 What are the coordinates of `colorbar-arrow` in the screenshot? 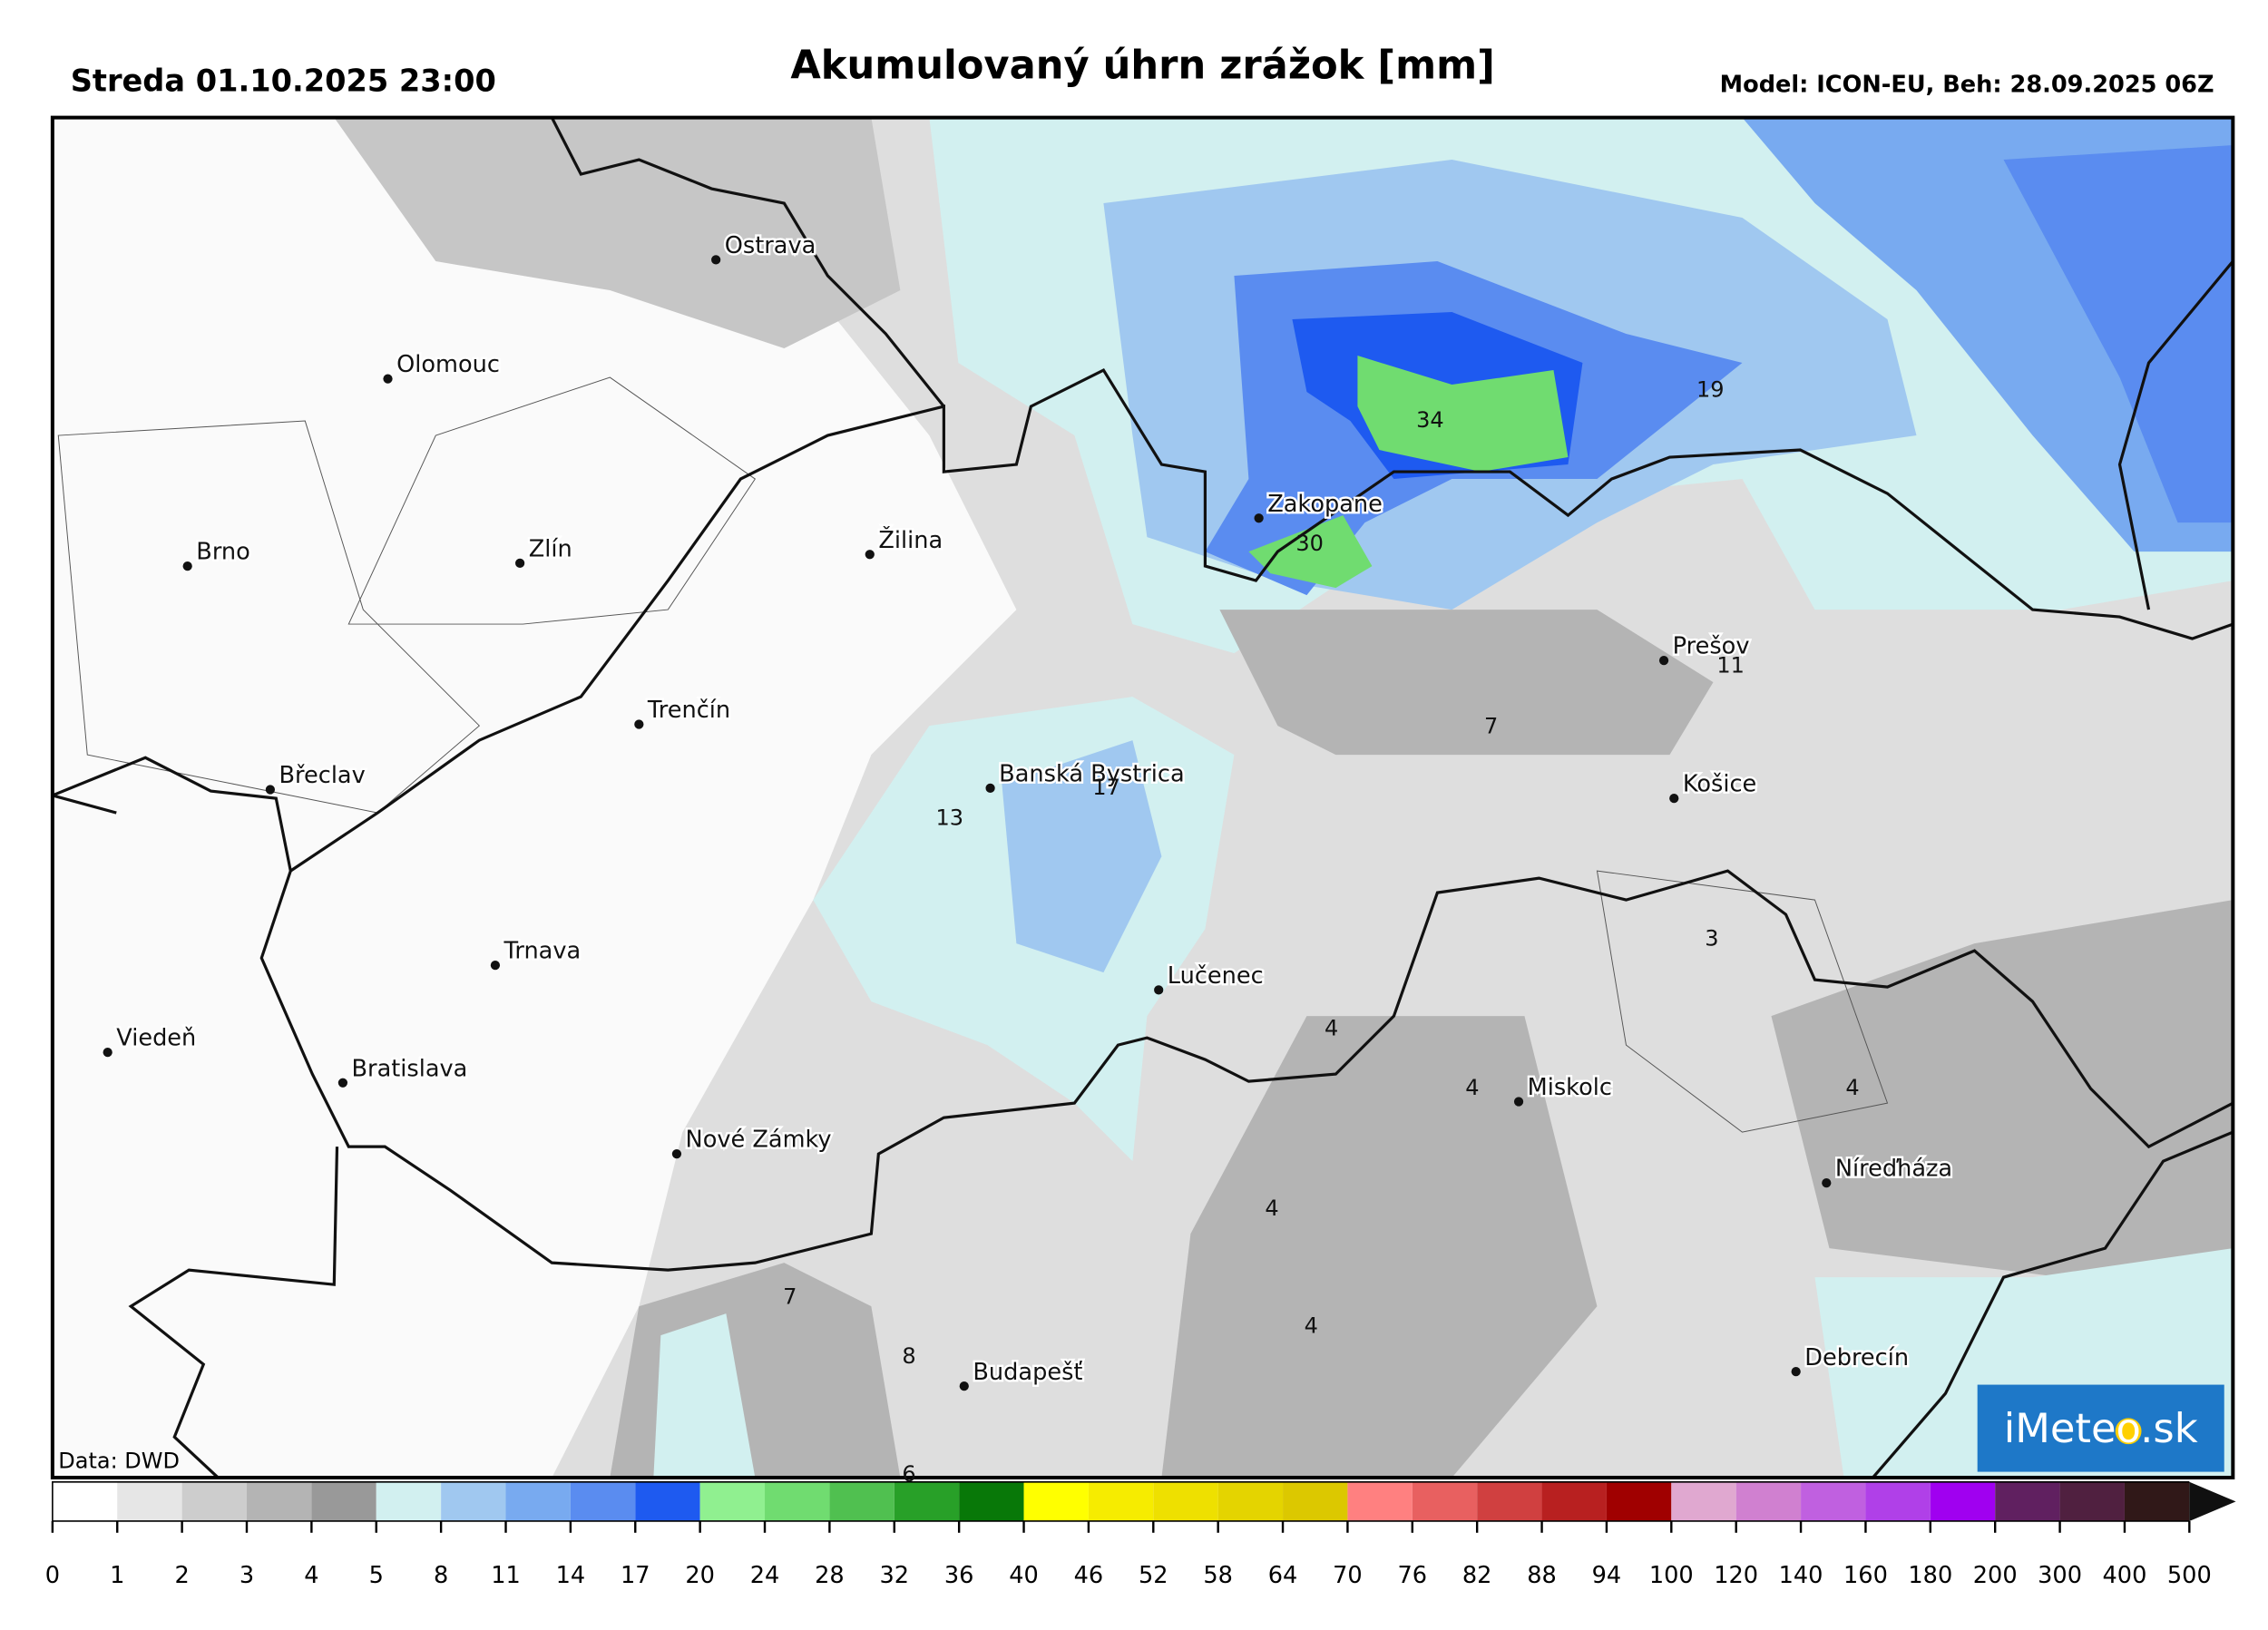 It's located at (2213, 1501).